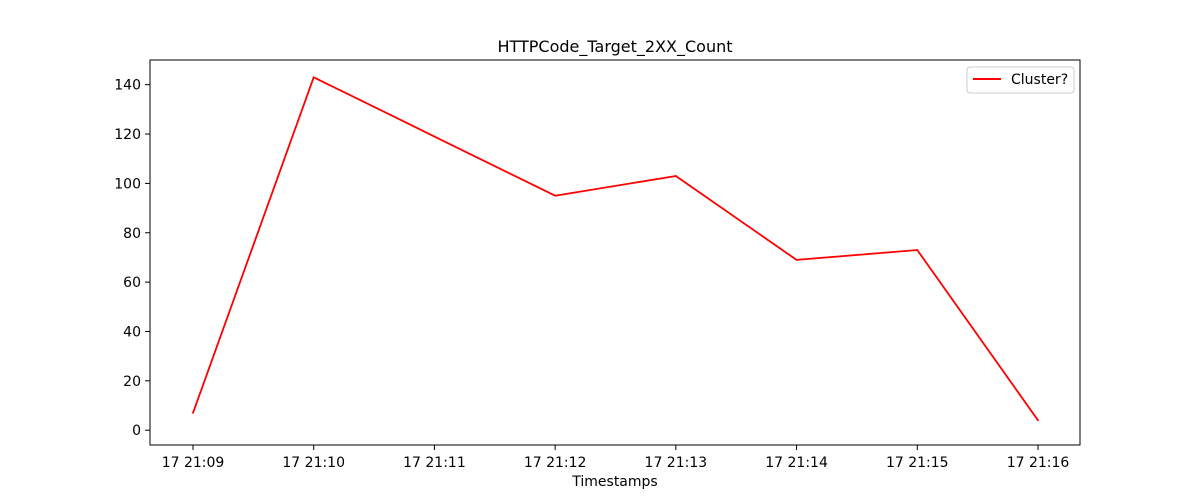  I want to click on y-tick-label: 80, so click(132, 234).